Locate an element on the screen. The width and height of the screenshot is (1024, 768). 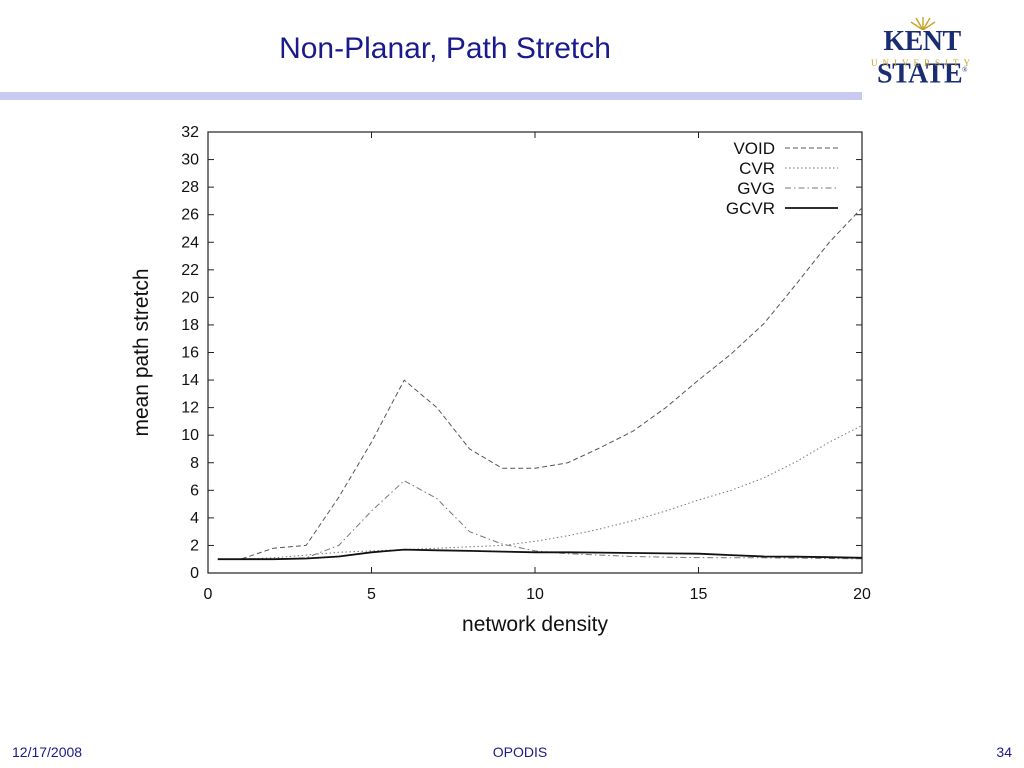
legend-label-gvg: GVG is located at coordinates (756, 188).